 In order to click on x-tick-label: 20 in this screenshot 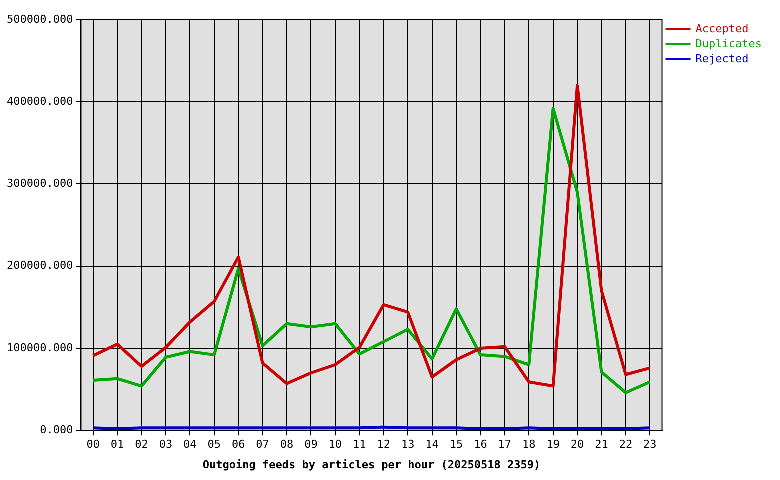, I will do `click(577, 445)`.